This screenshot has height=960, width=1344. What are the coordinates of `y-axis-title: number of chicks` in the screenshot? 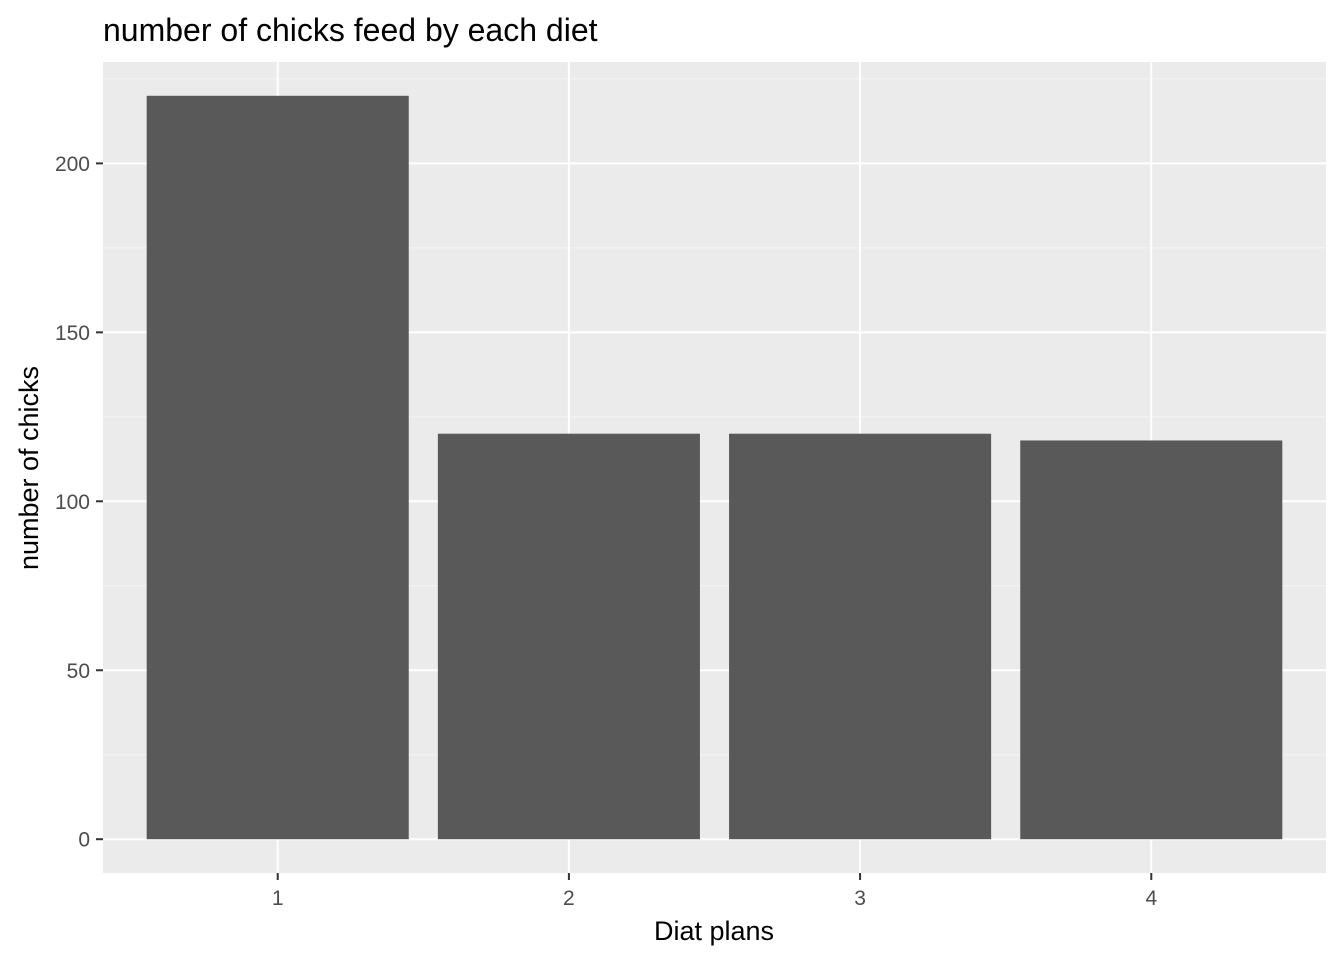 It's located at (29, 468).